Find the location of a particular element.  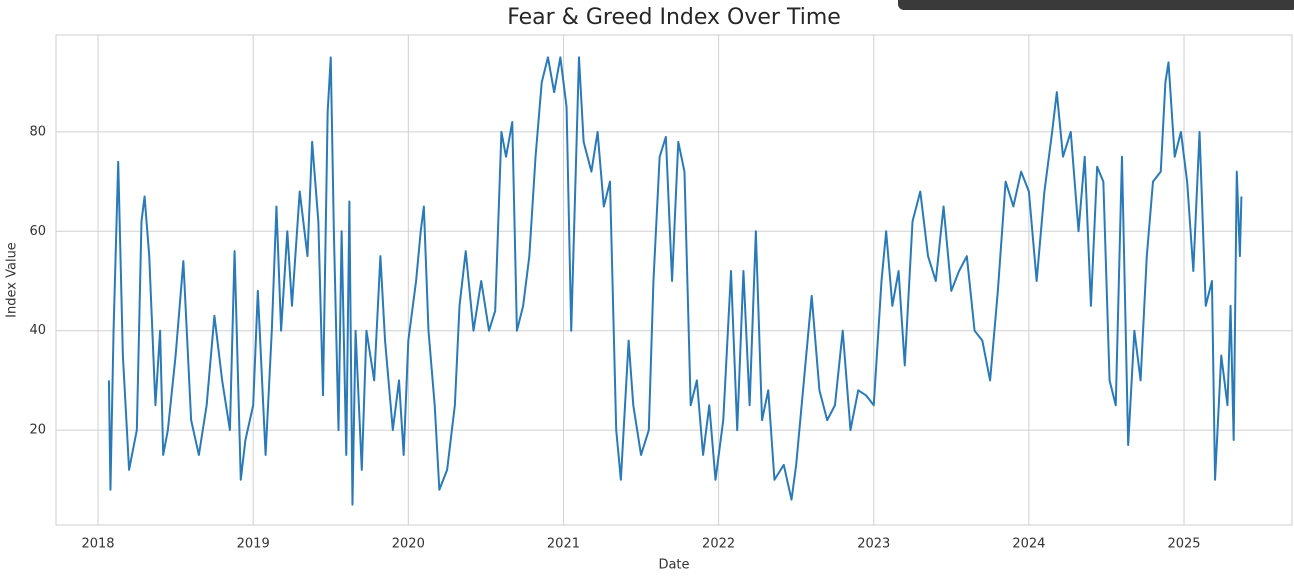

x-tick-label: 2019 is located at coordinates (253, 544).